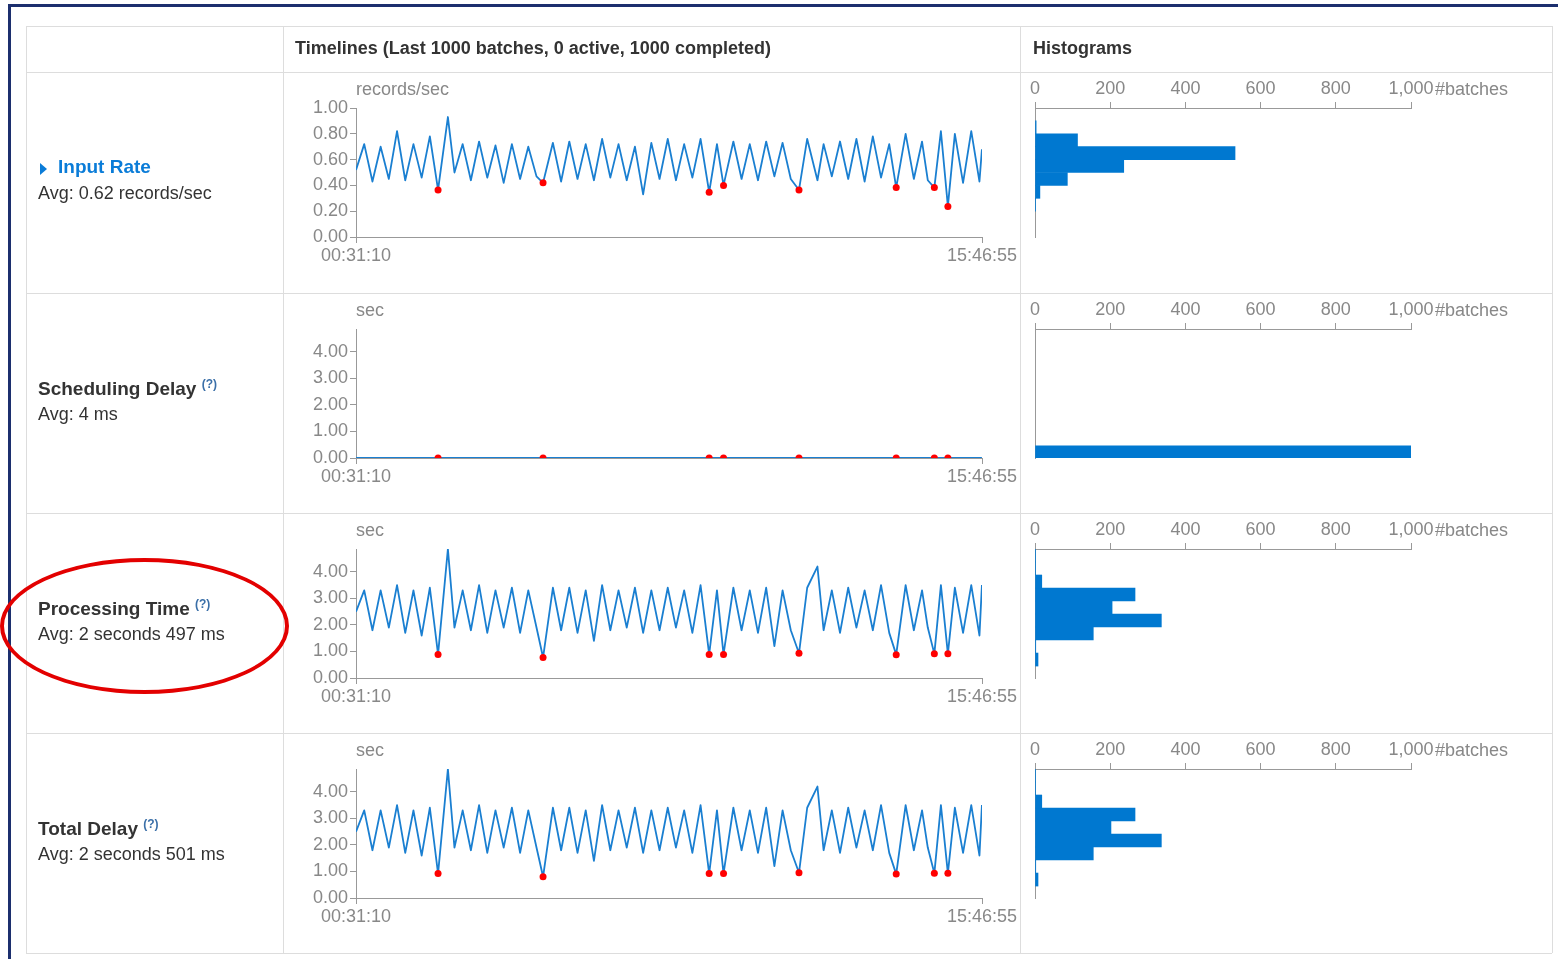 The image size is (1558, 959). I want to click on text: Avg: 2 seconds 501 ms, so click(131, 854).